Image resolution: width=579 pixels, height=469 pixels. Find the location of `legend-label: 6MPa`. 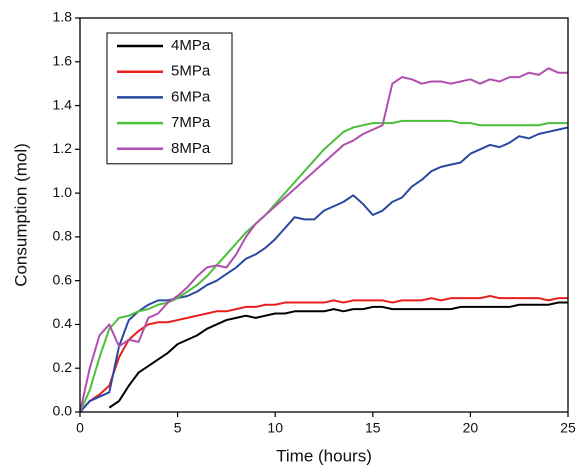

legend-label: 6MPa is located at coordinates (191, 96).